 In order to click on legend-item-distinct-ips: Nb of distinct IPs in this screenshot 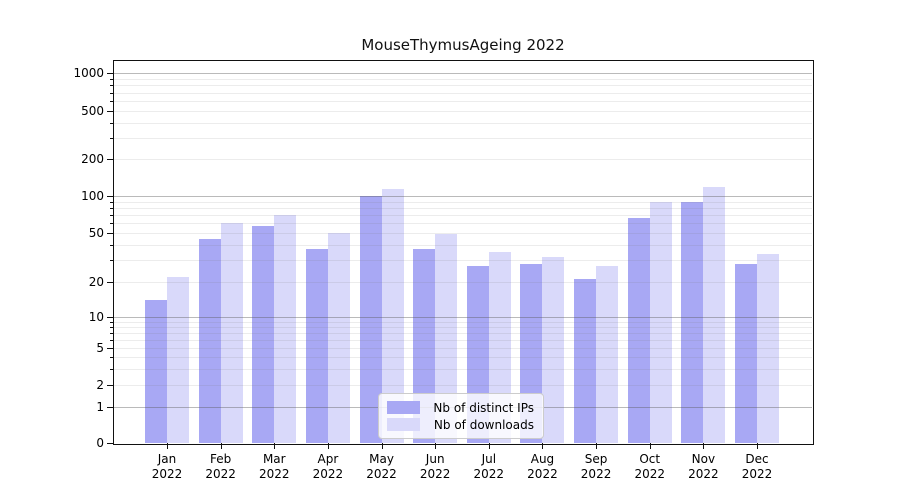, I will do `click(460, 407)`.